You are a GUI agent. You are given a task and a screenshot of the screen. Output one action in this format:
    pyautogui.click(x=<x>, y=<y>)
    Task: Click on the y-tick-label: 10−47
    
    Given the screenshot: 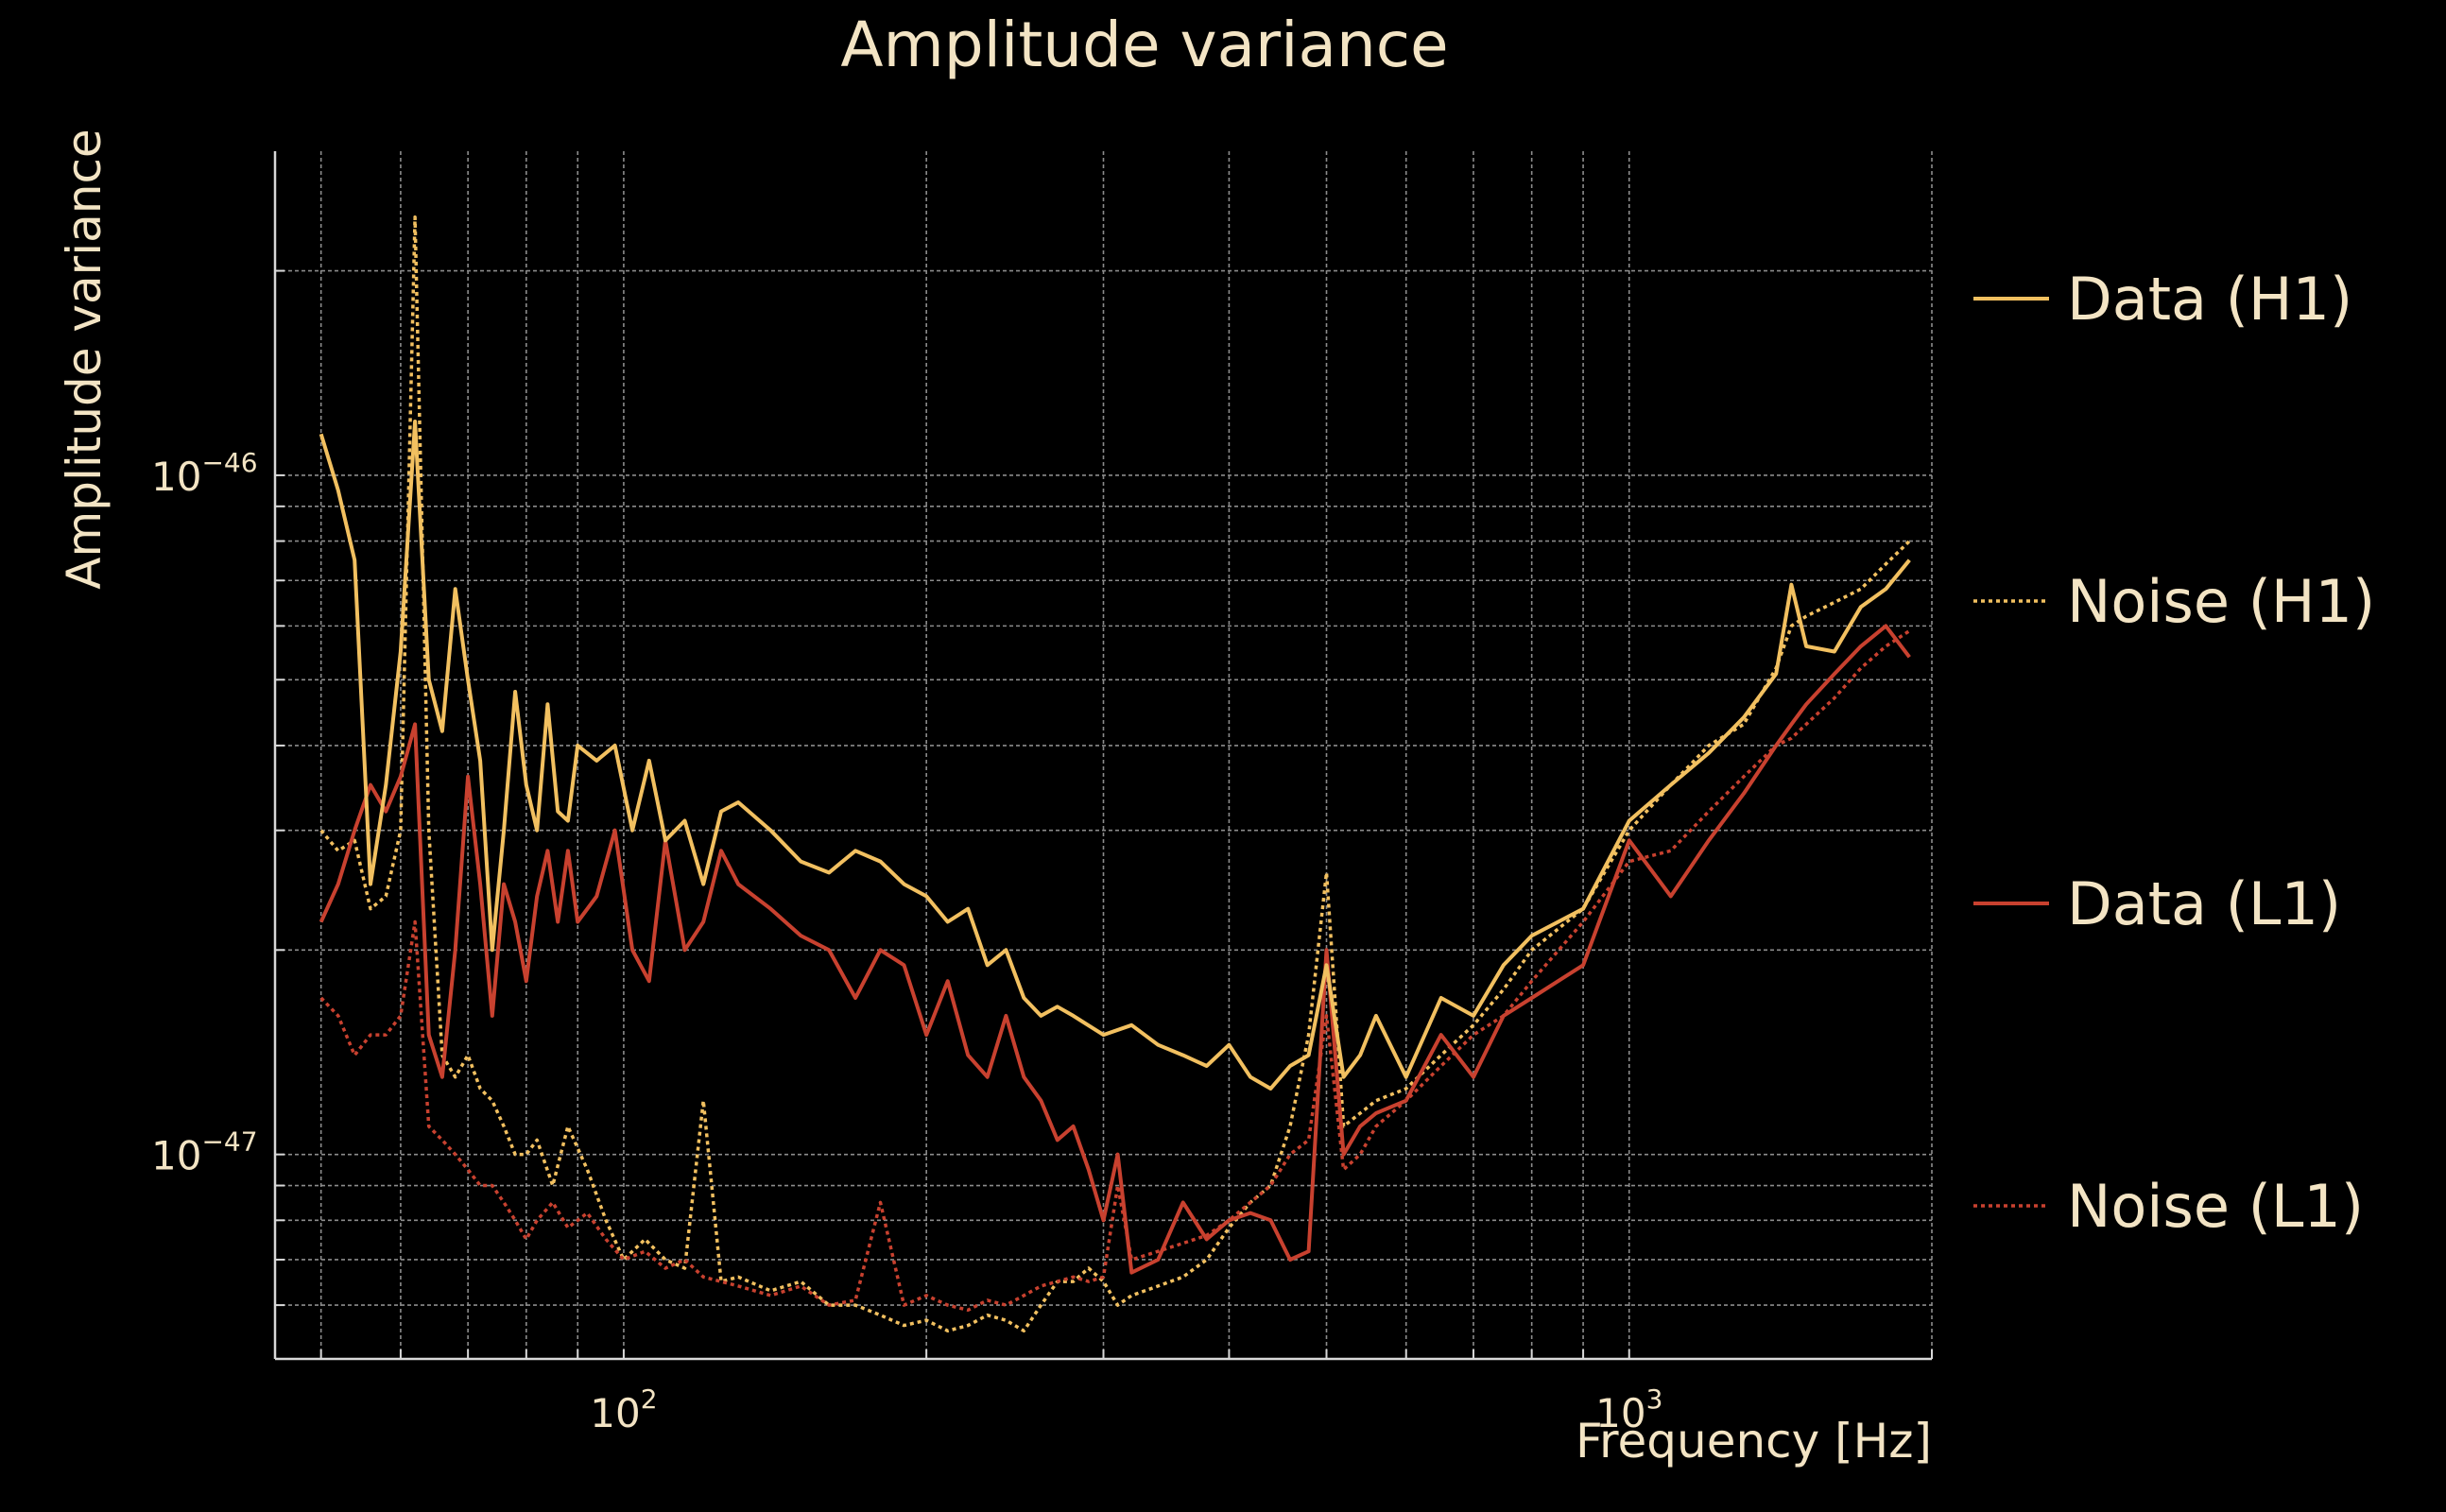 What is the action you would take?
    pyautogui.click(x=205, y=1152)
    